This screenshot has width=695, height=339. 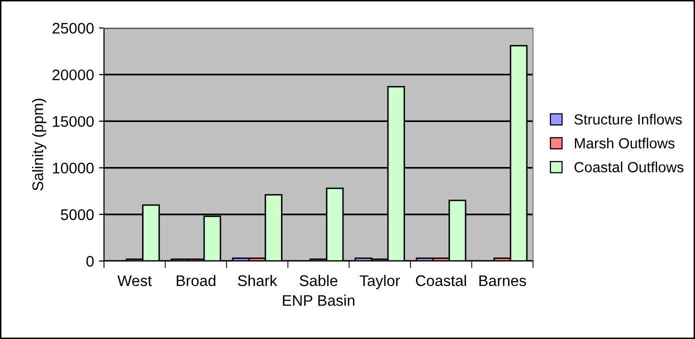 I want to click on y-tick-label: 25000, so click(x=73, y=28).